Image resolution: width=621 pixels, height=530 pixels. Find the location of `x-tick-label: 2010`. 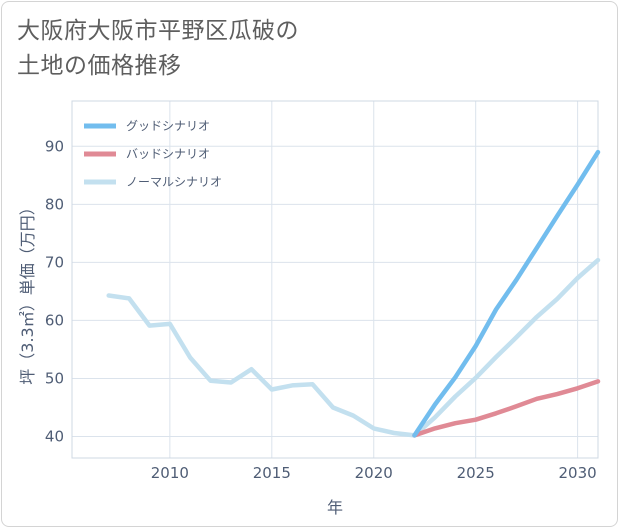

x-tick-label: 2010 is located at coordinates (170, 473).